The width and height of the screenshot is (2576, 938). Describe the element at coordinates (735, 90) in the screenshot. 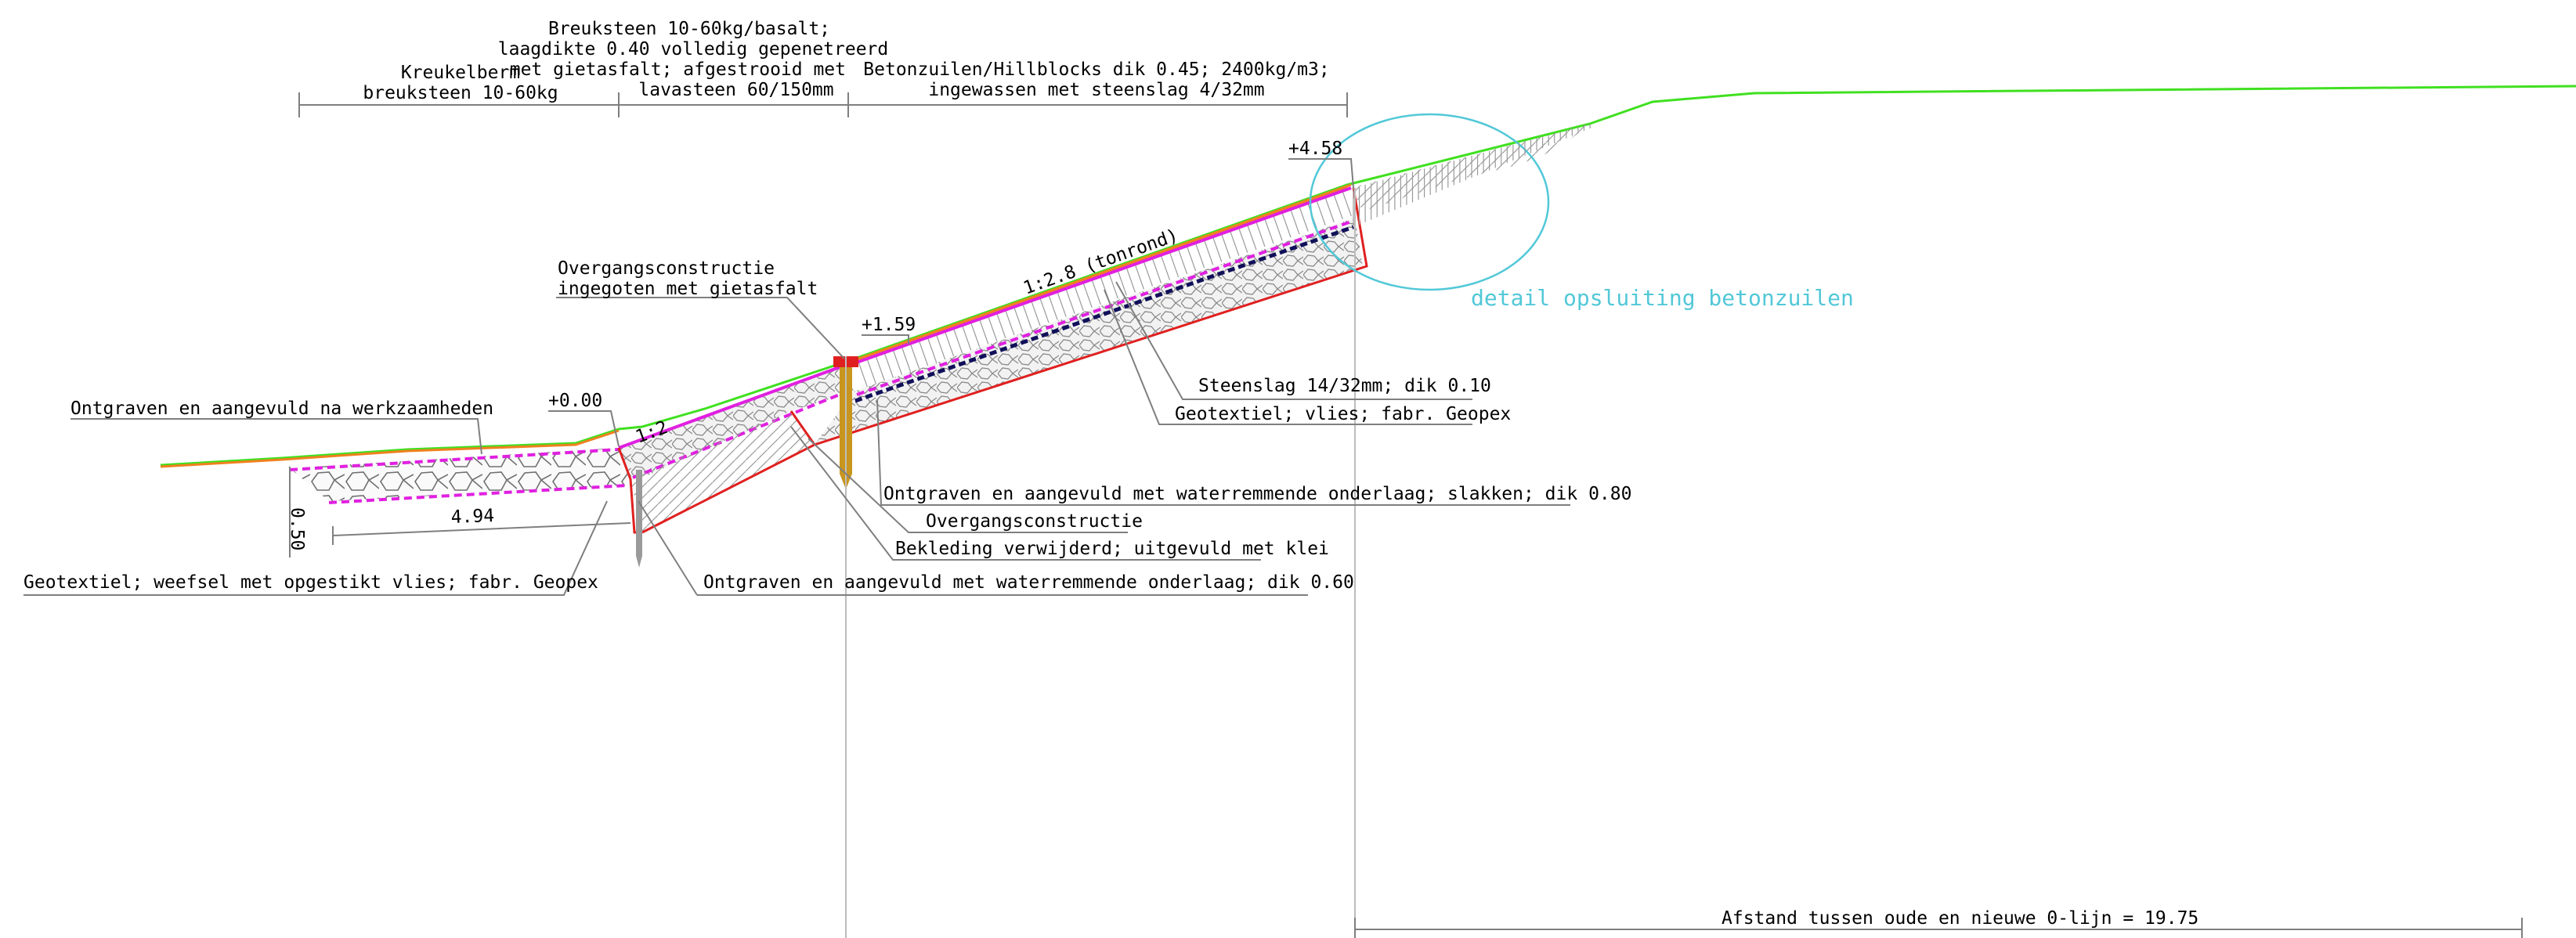

I see `label-breuksteen-4: lavasteen 60/150mm` at that location.